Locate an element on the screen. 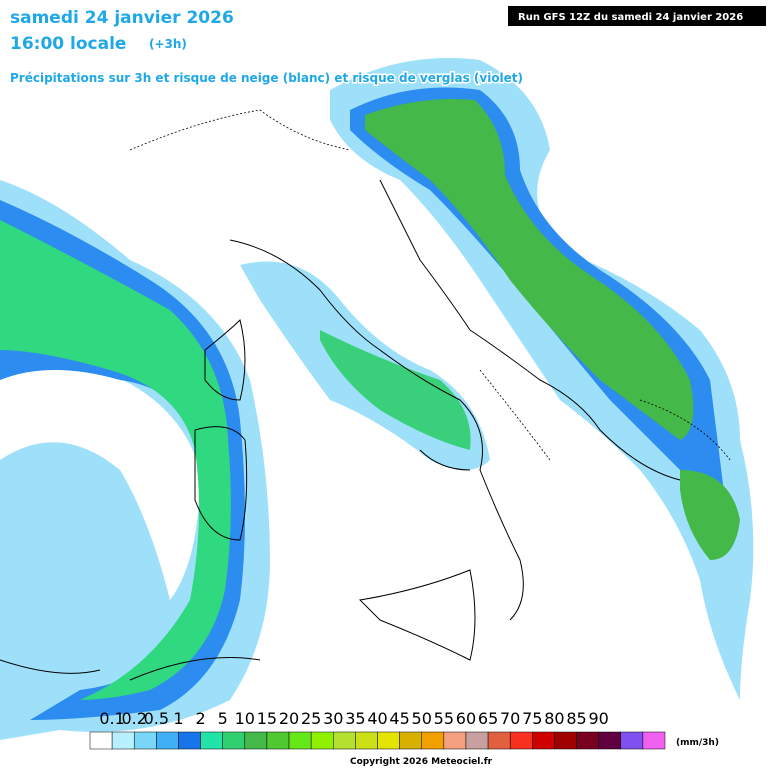 This screenshot has width=768, height=768. legend-label: 2 is located at coordinates (200, 718).